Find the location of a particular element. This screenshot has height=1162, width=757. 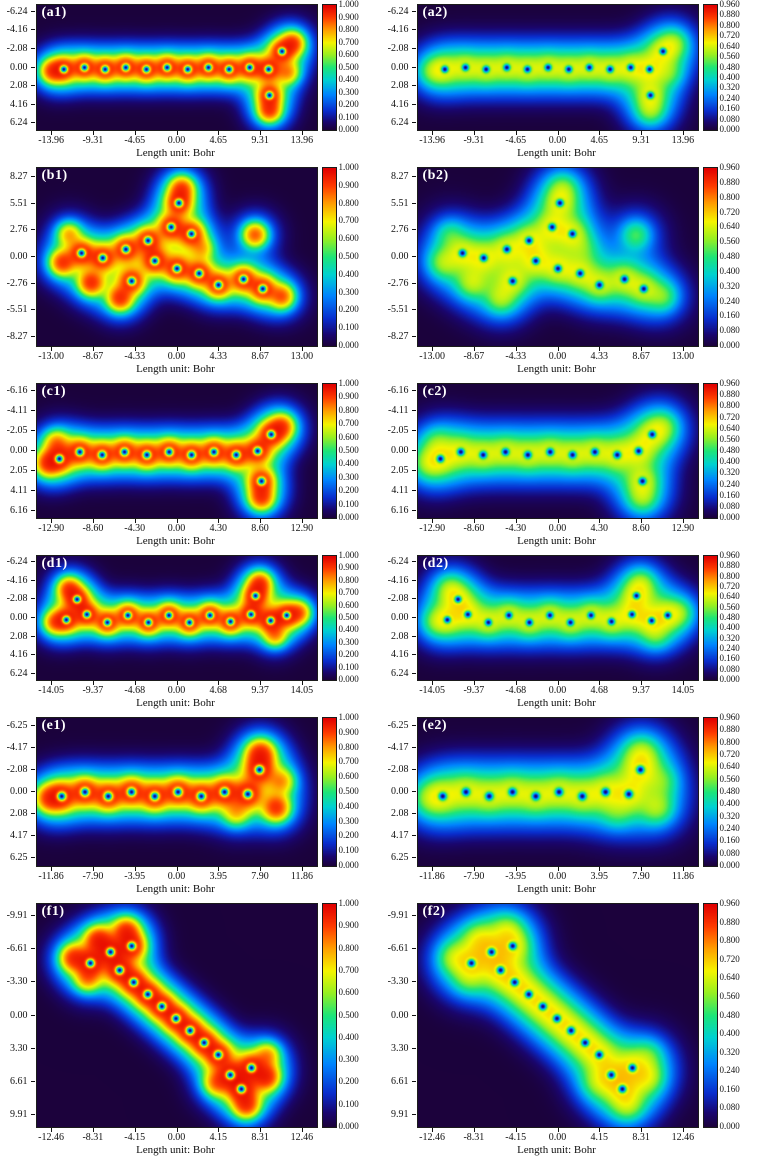

heatmap-plot: (b1) is located at coordinates (177, 257).